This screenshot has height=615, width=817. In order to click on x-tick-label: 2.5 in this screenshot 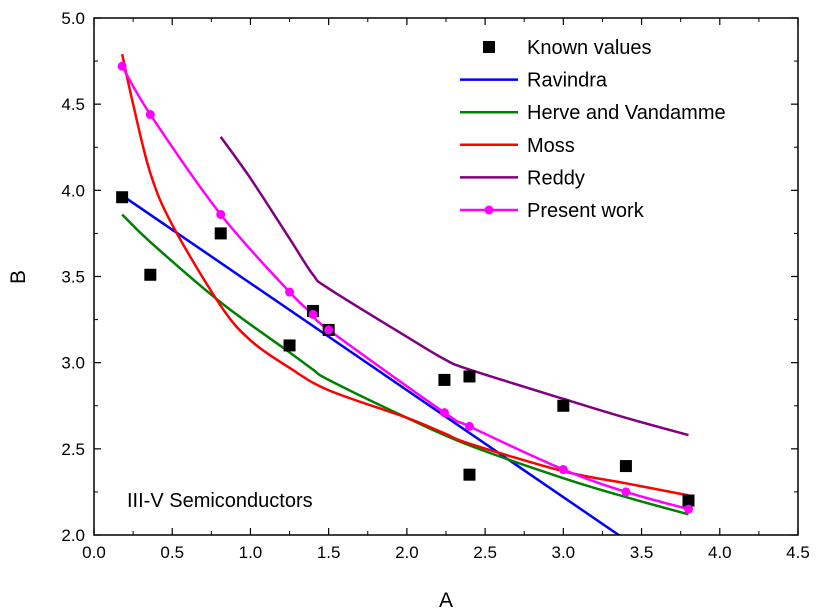, I will do `click(485, 552)`.